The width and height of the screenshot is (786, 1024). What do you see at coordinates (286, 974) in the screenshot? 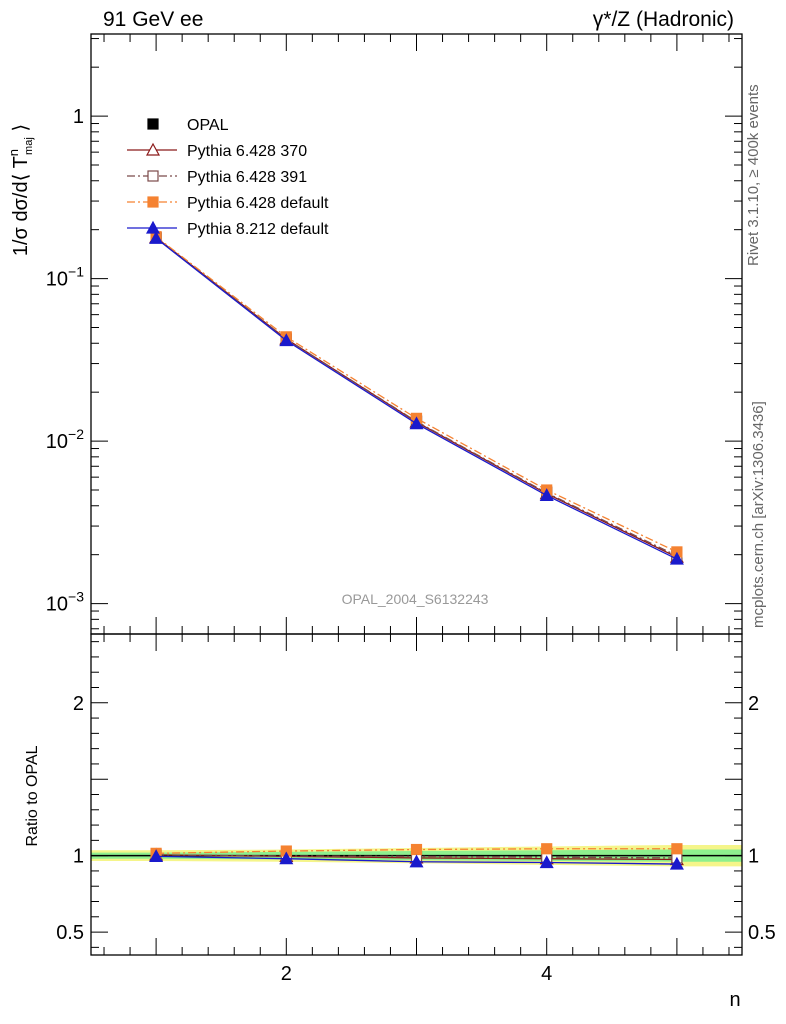
I see `x-tick-label: 2` at bounding box center [286, 974].